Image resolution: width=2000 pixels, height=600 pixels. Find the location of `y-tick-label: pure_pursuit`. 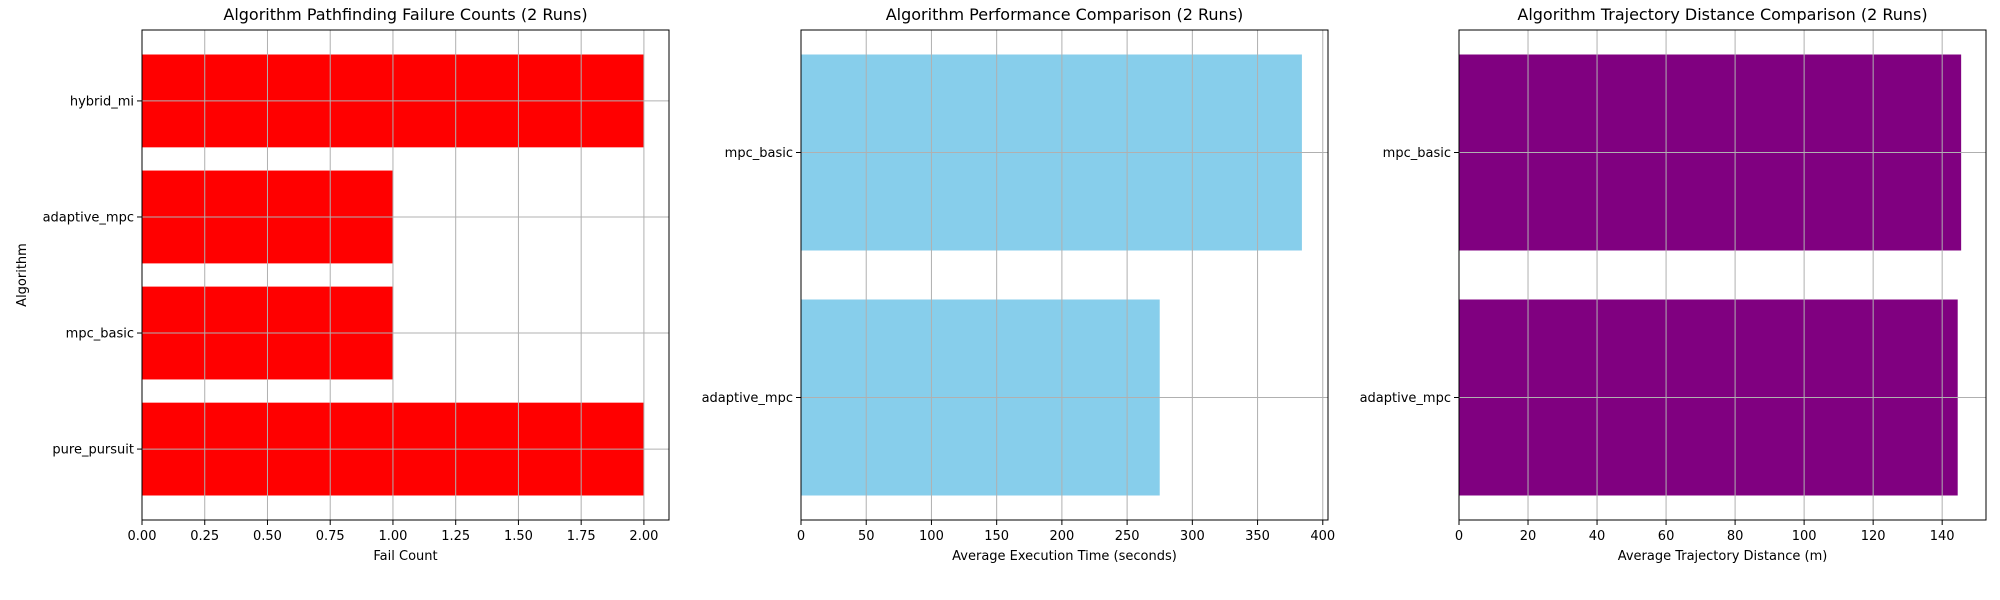

y-tick-label: pure_pursuit is located at coordinates (93, 450).